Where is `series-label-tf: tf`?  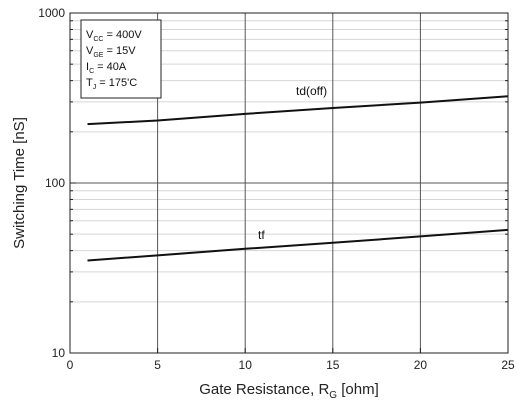 series-label-tf: tf is located at coordinates (261, 235).